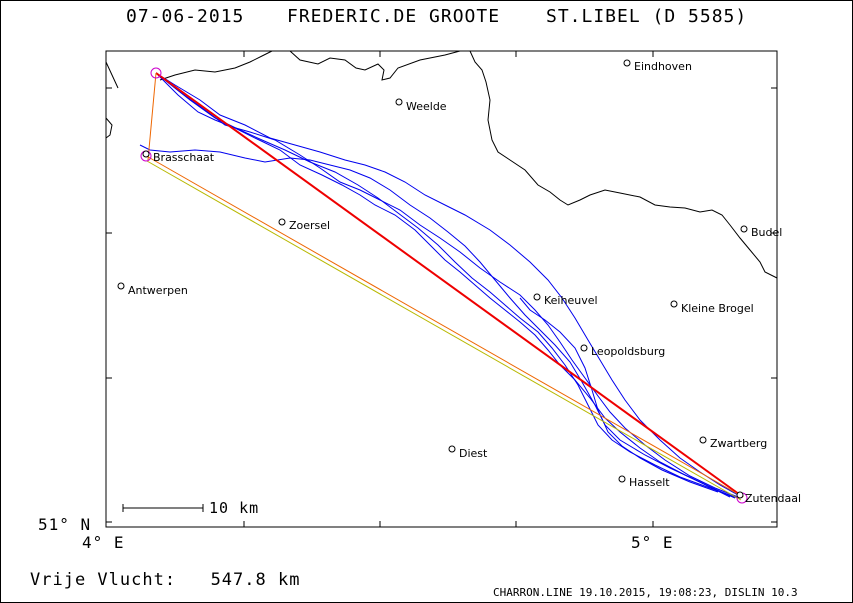  What do you see at coordinates (537, 297) in the screenshot?
I see `city-marker-keiheuvel` at bounding box center [537, 297].